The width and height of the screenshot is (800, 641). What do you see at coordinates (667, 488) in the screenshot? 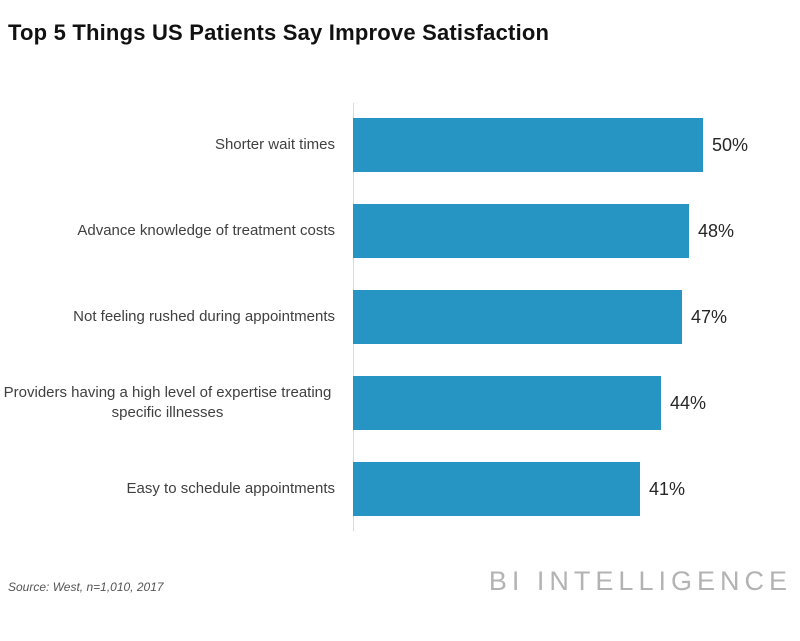
I see `value-label: 41%` at bounding box center [667, 488].